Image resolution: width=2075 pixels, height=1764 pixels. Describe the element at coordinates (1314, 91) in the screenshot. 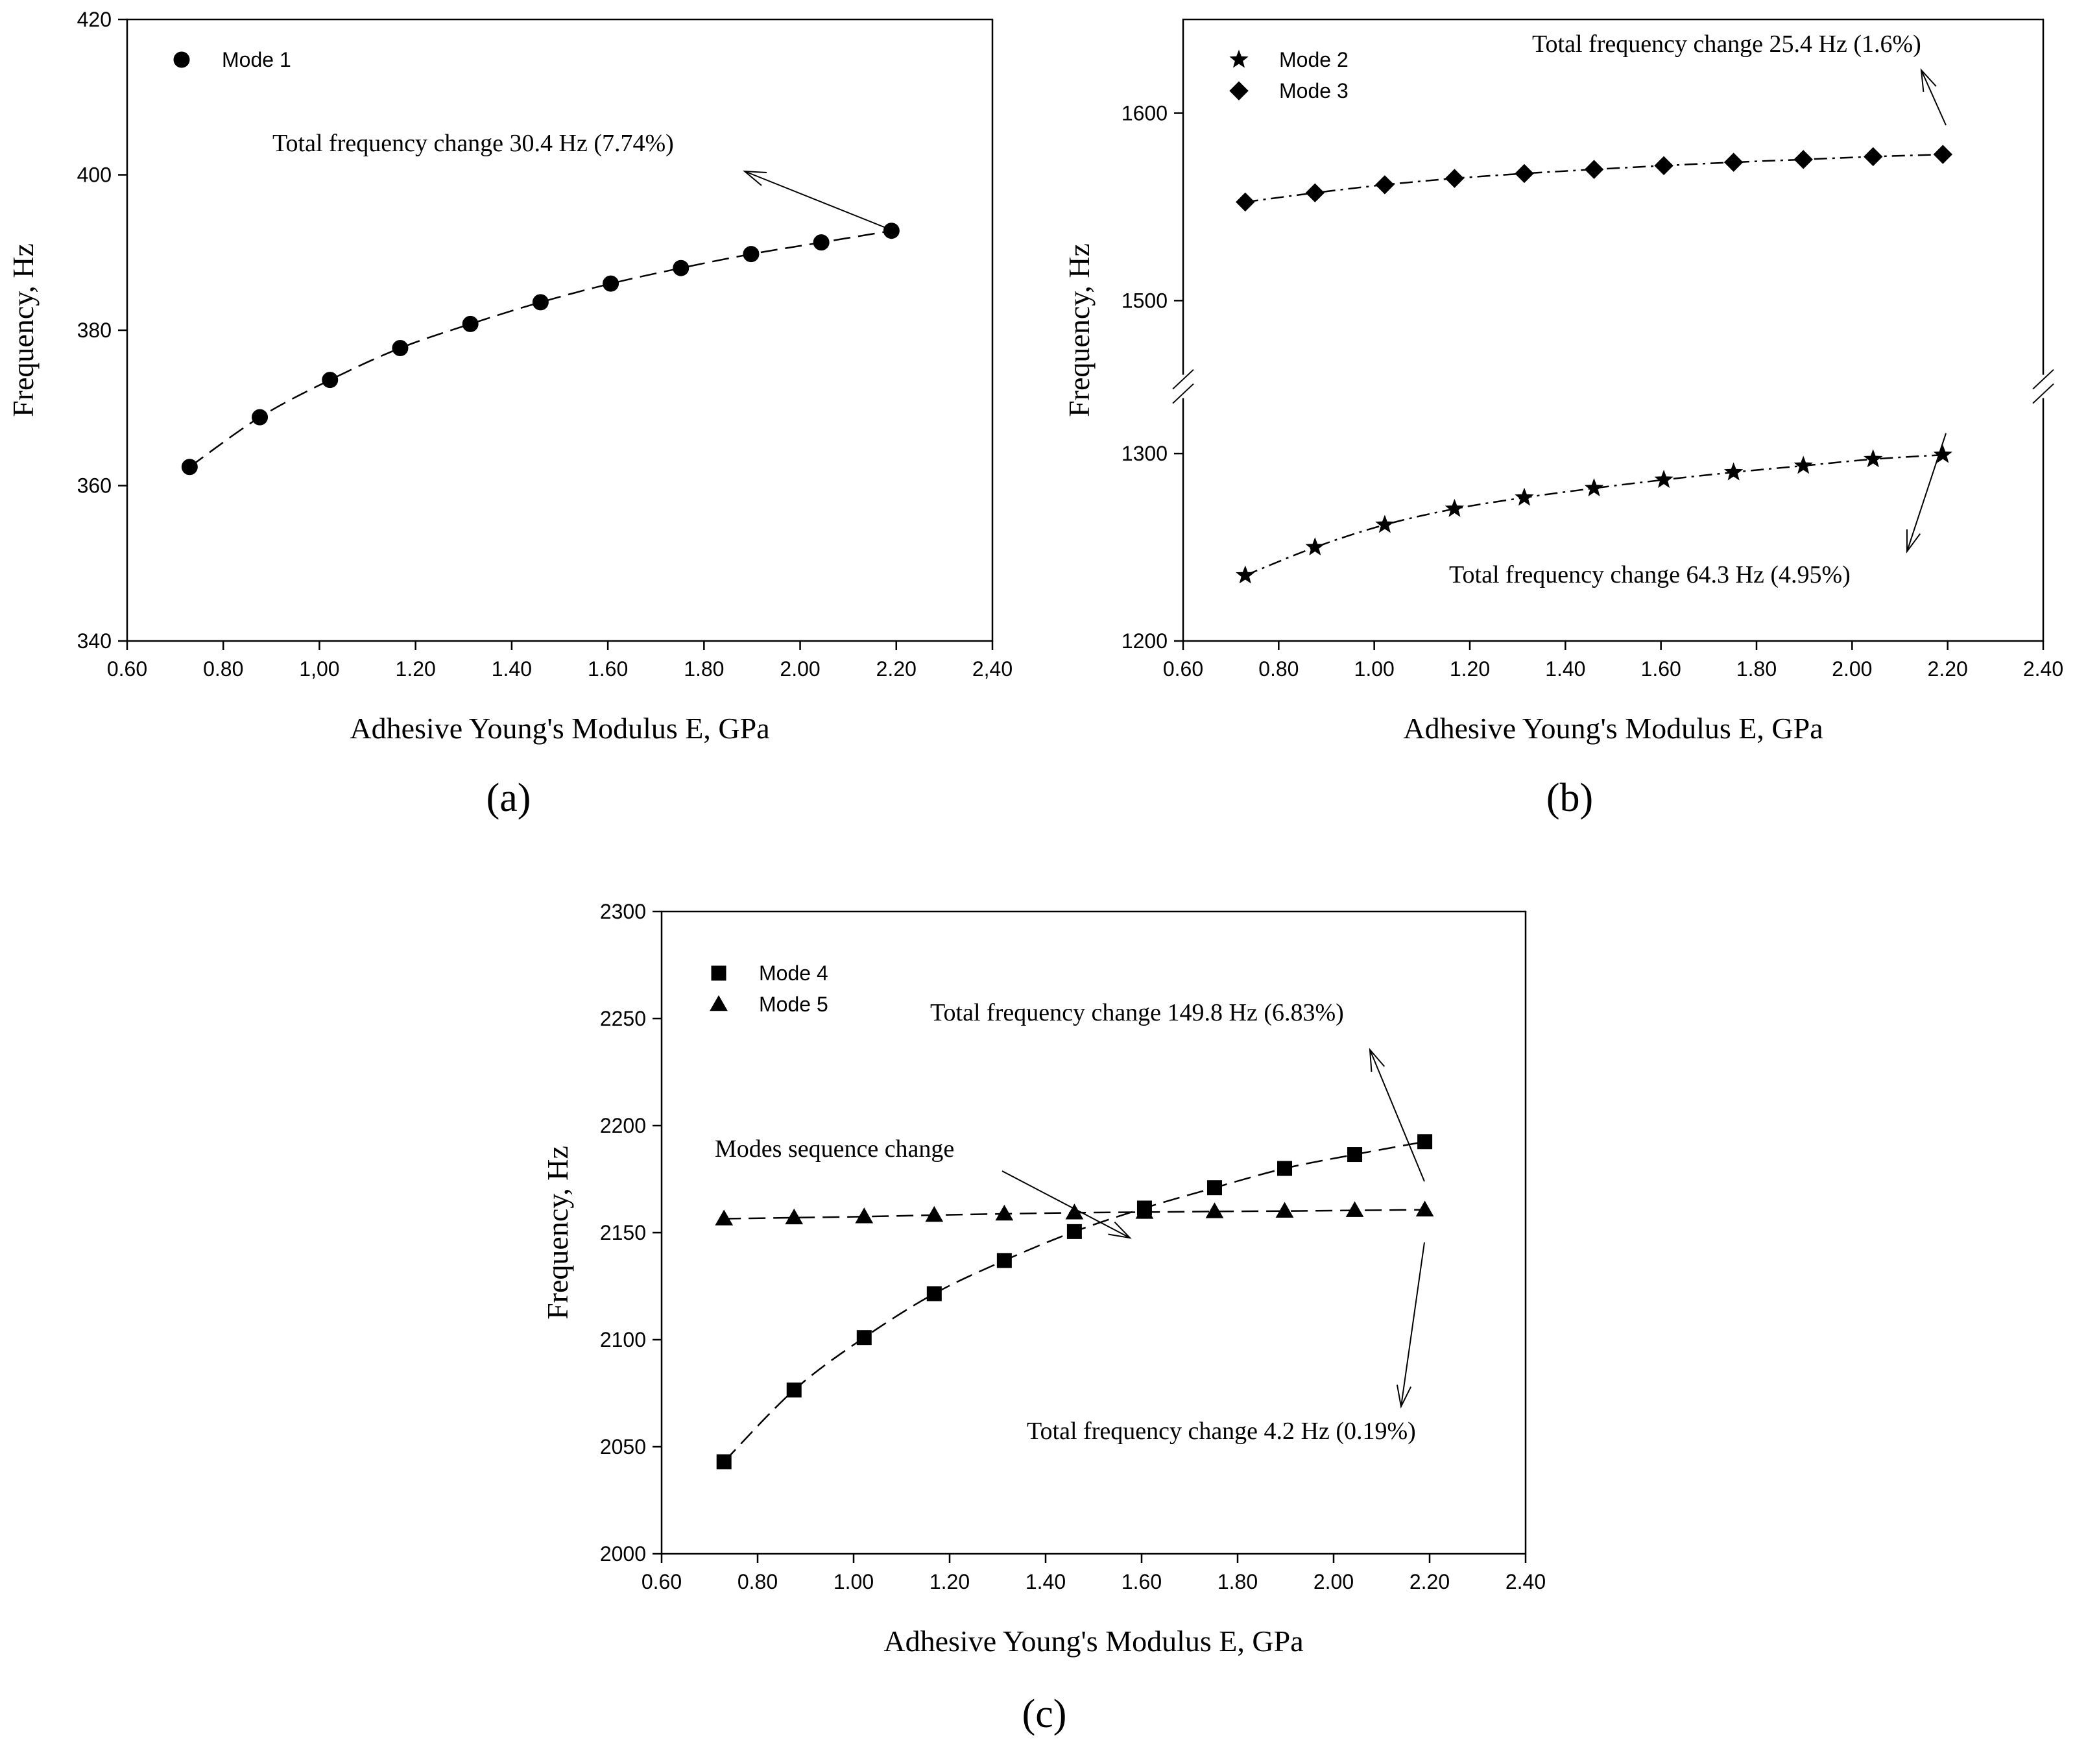

I see `legend-label: Mode 3` at that location.